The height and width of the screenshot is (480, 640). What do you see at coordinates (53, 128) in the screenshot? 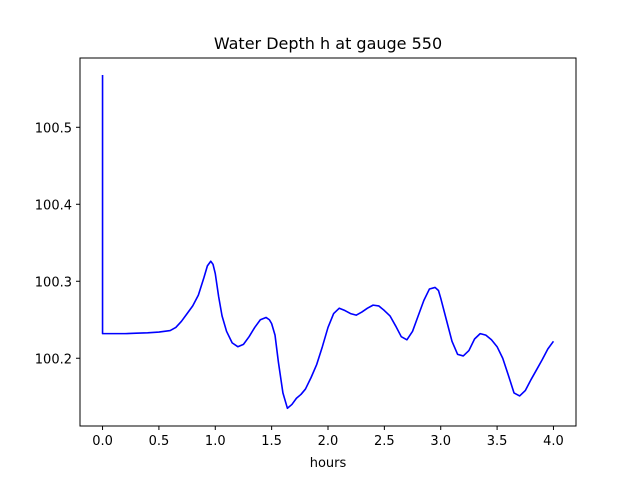
I see `y-tick-label: 100.5` at bounding box center [53, 128].